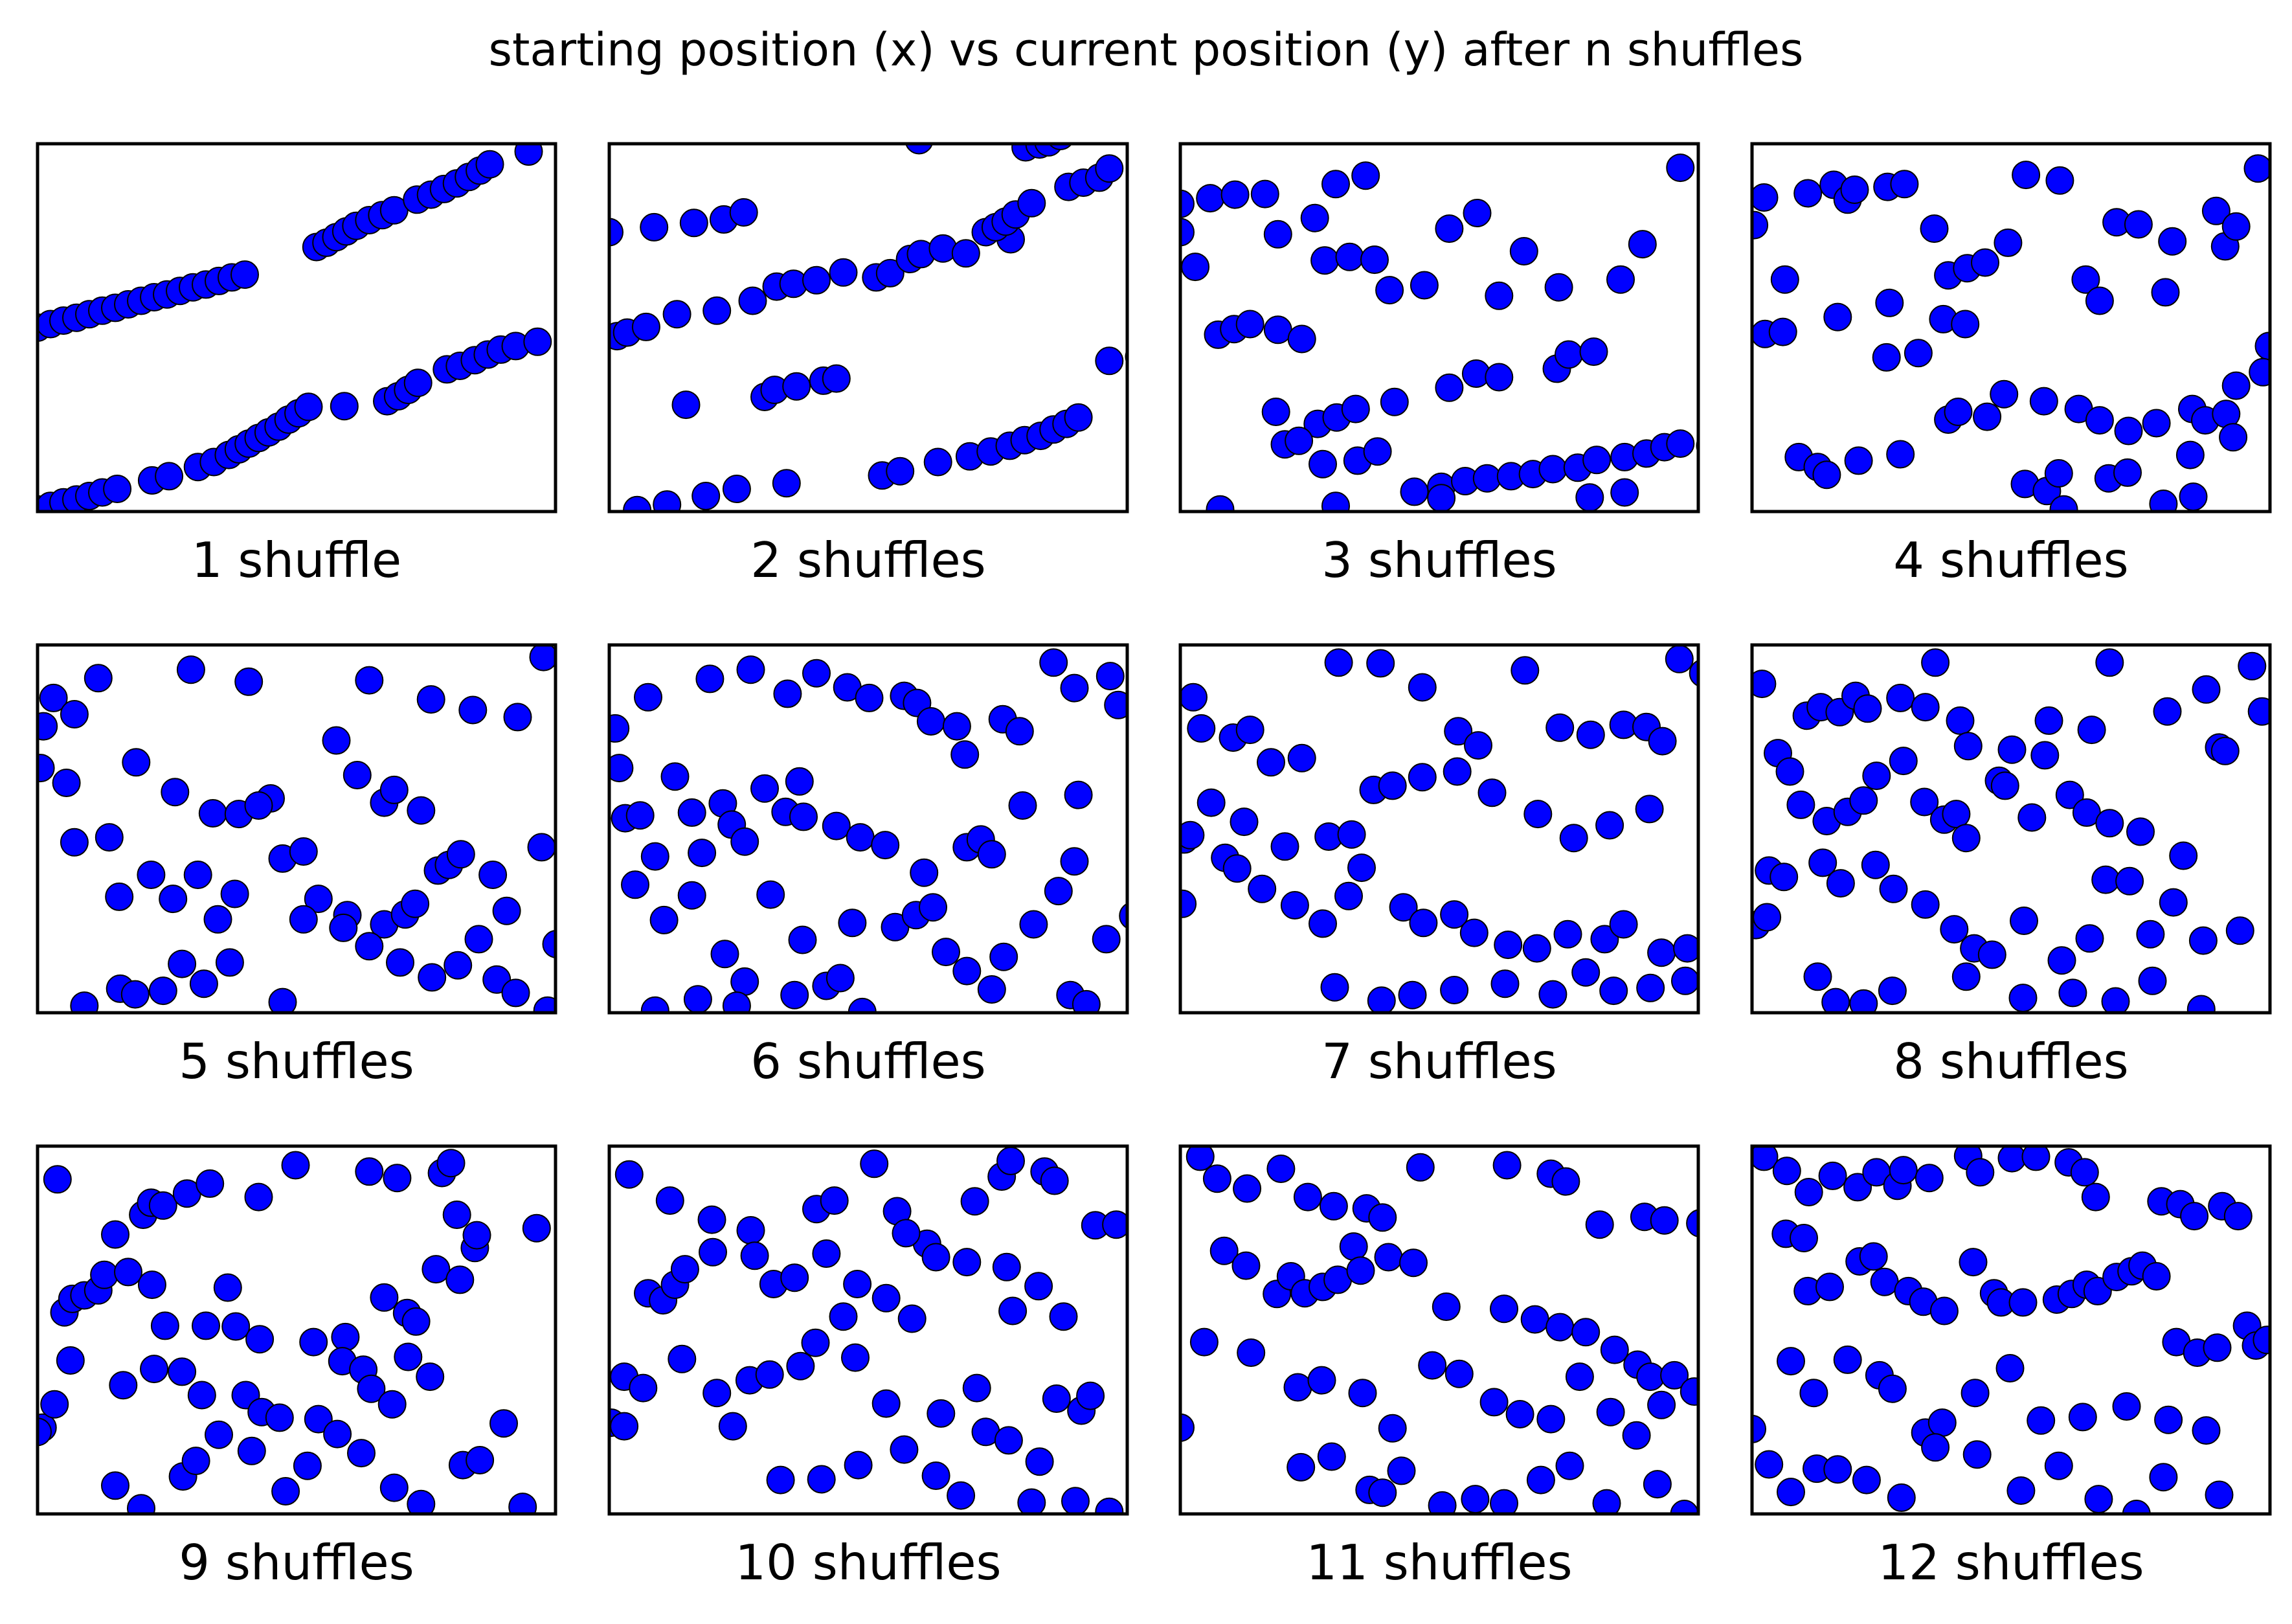 This screenshot has width=2292, height=1624. I want to click on subplot-10: 10 shuffles, so click(868, 1365).